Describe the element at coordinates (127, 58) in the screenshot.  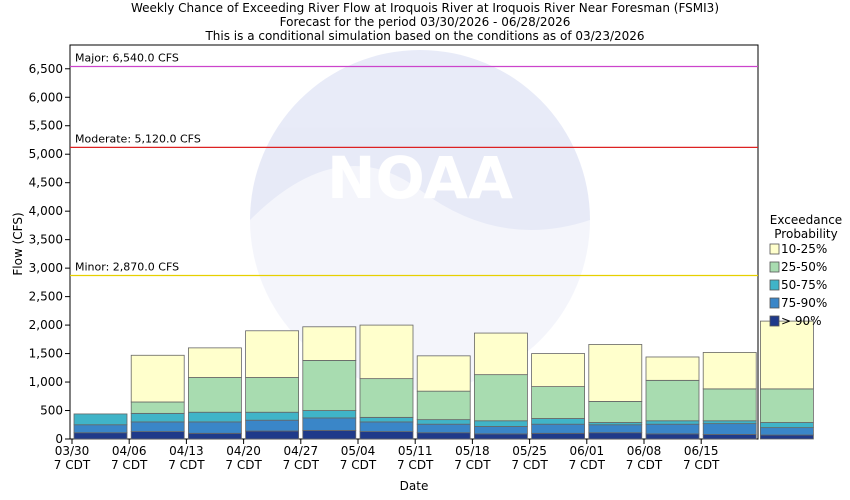
I see `threshold-label: Major: 6,540.0 CFS` at that location.